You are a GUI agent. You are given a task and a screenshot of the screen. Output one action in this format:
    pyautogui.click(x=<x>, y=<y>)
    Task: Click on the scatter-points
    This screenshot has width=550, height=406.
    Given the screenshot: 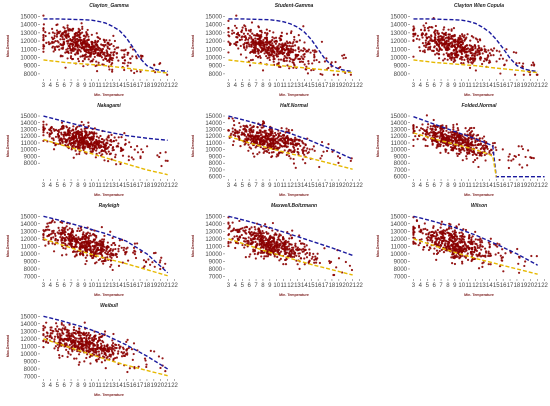 What is the action you would take?
    pyautogui.click(x=290, y=246)
    